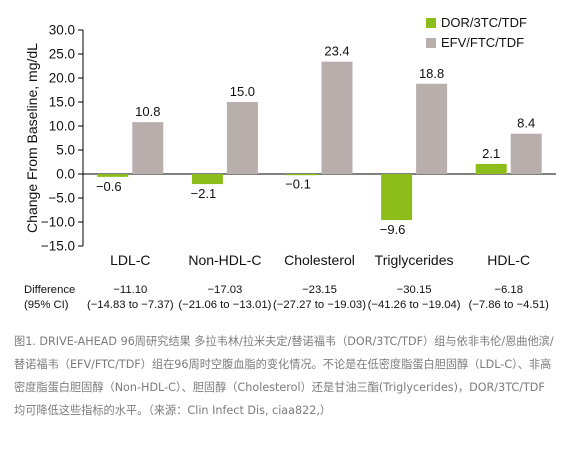 This screenshot has height=452, width=565. I want to click on data-label: 15.0, so click(242, 91).